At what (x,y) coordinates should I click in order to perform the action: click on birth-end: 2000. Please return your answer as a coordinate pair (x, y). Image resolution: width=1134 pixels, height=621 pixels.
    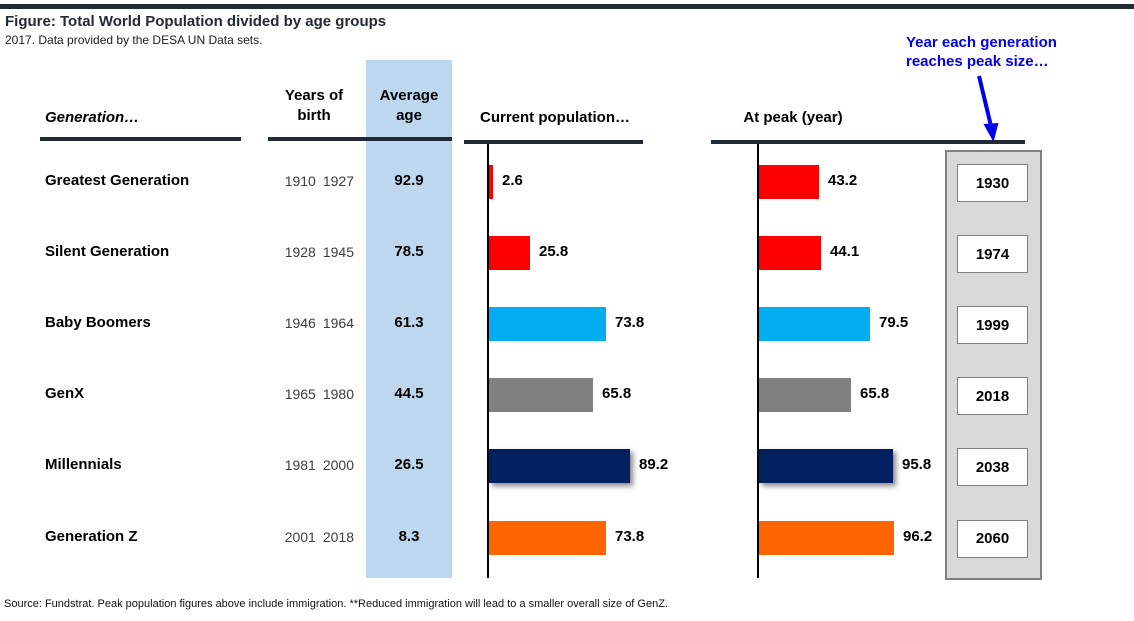
    Looking at the image, I should click on (338, 465).